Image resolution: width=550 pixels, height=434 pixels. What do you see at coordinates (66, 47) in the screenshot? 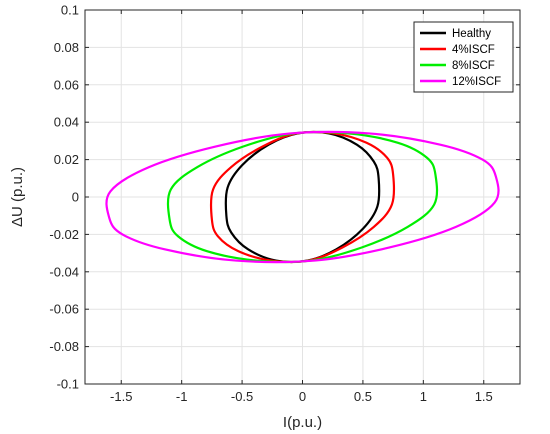
I see `y-tick-label: 0.08` at bounding box center [66, 47].